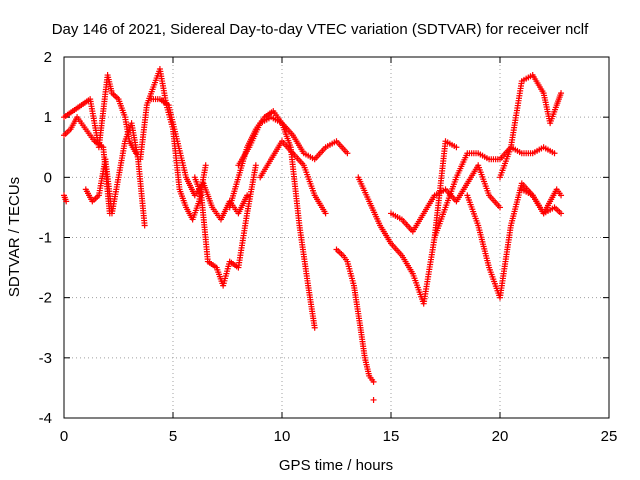 The width and height of the screenshot is (640, 480). I want to click on x-tick-label: 10, so click(282, 436).